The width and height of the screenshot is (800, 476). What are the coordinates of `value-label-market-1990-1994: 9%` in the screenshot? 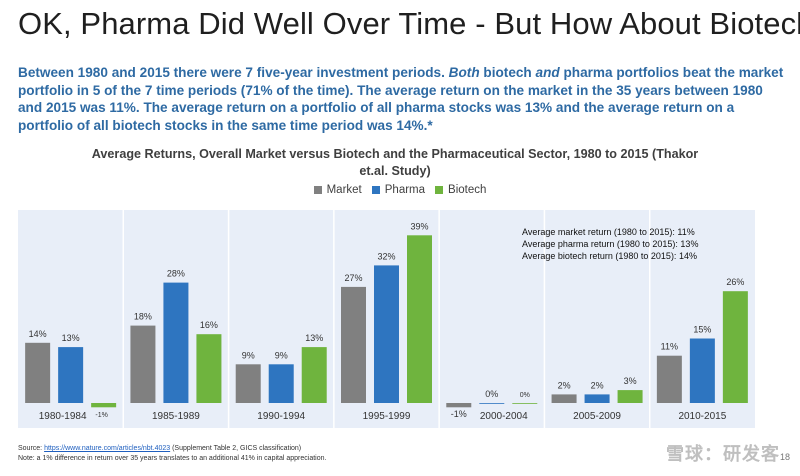 It's located at (248, 355).